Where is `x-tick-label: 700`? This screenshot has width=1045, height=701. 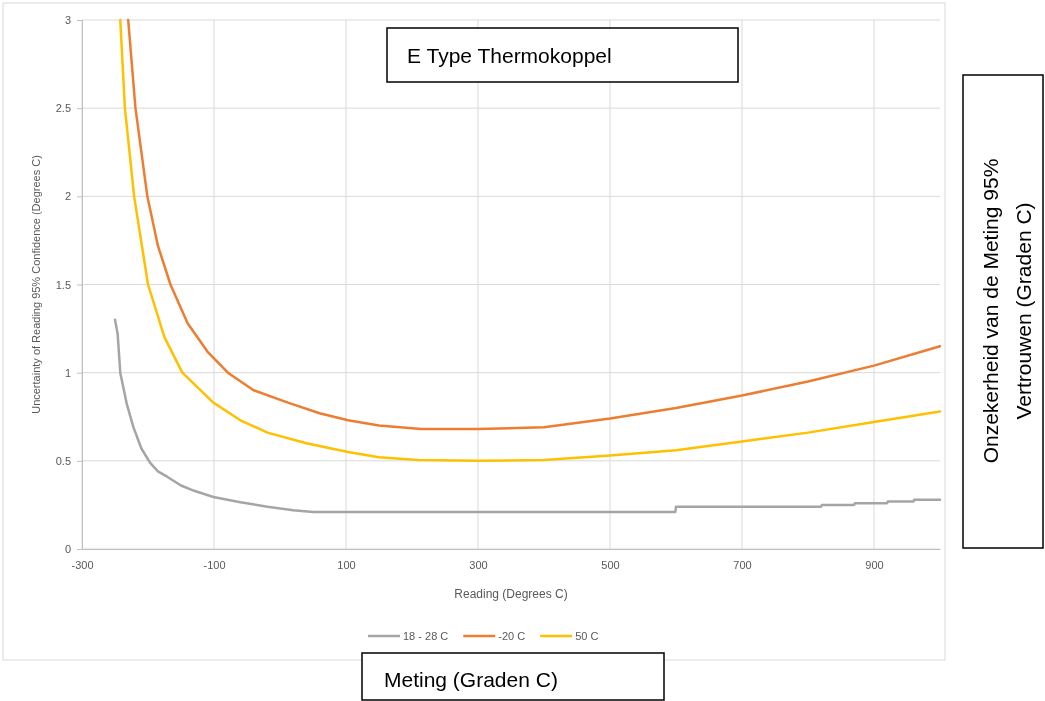
x-tick-label: 700 is located at coordinates (742, 564).